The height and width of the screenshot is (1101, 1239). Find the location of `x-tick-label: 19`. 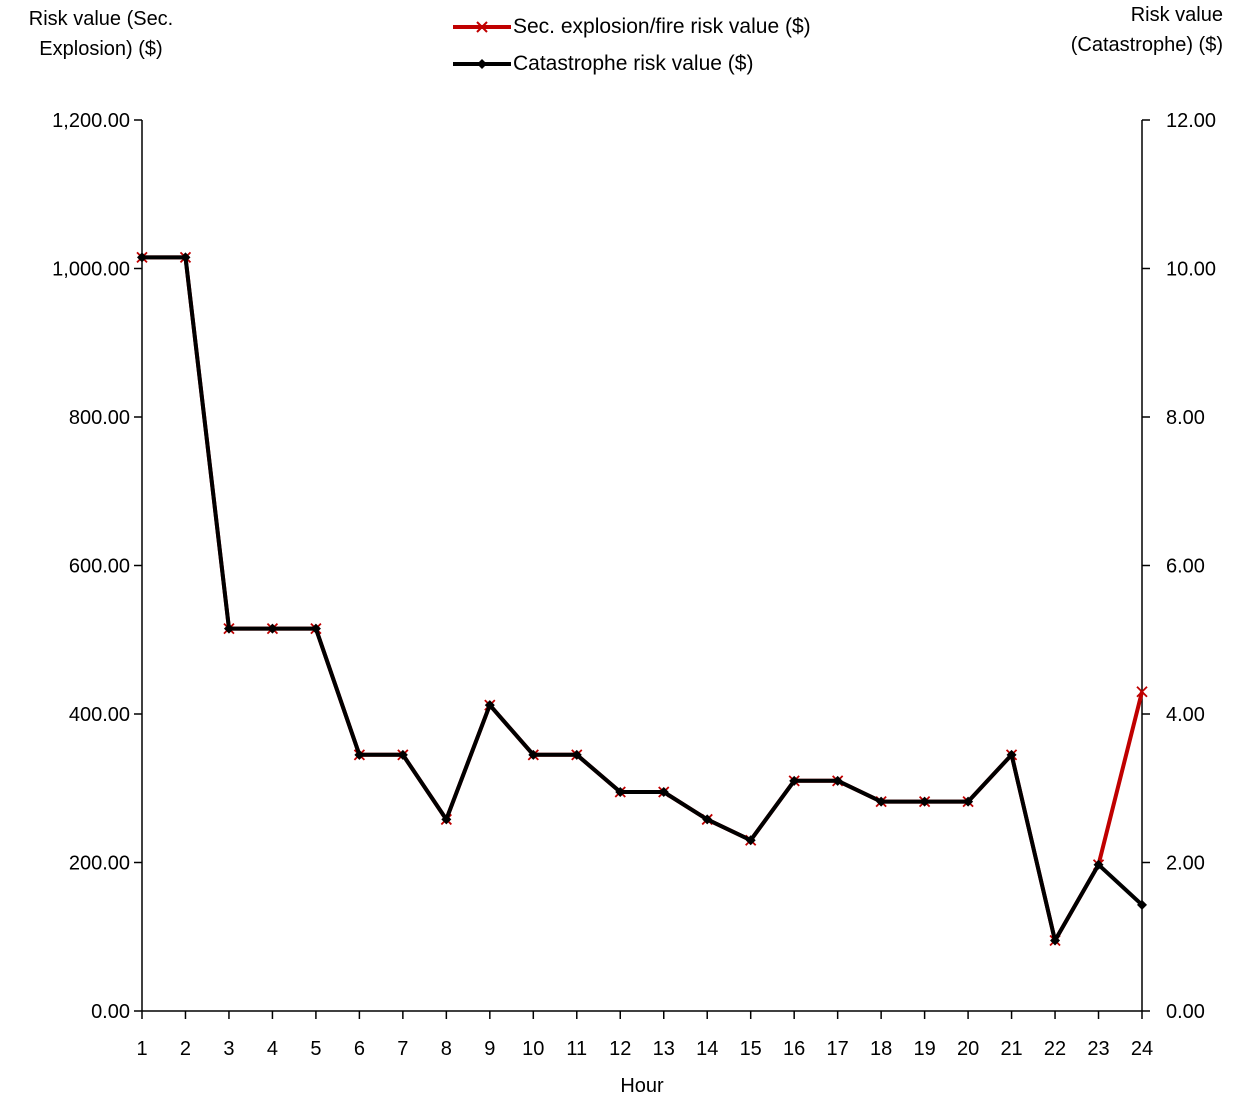

x-tick-label: 19 is located at coordinates (924, 1049).